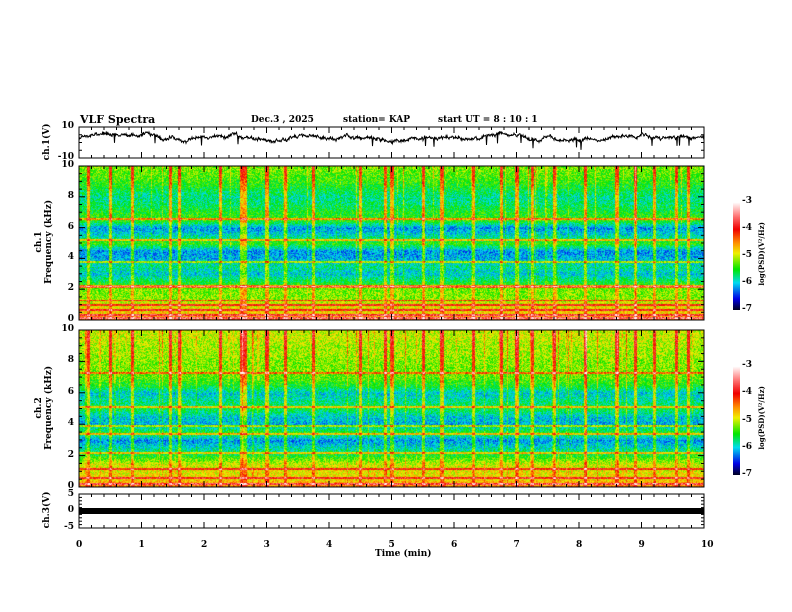 This screenshot has width=792, height=612. I want to click on start-time-label: start UT = 8 : 10 : 1, so click(488, 120).